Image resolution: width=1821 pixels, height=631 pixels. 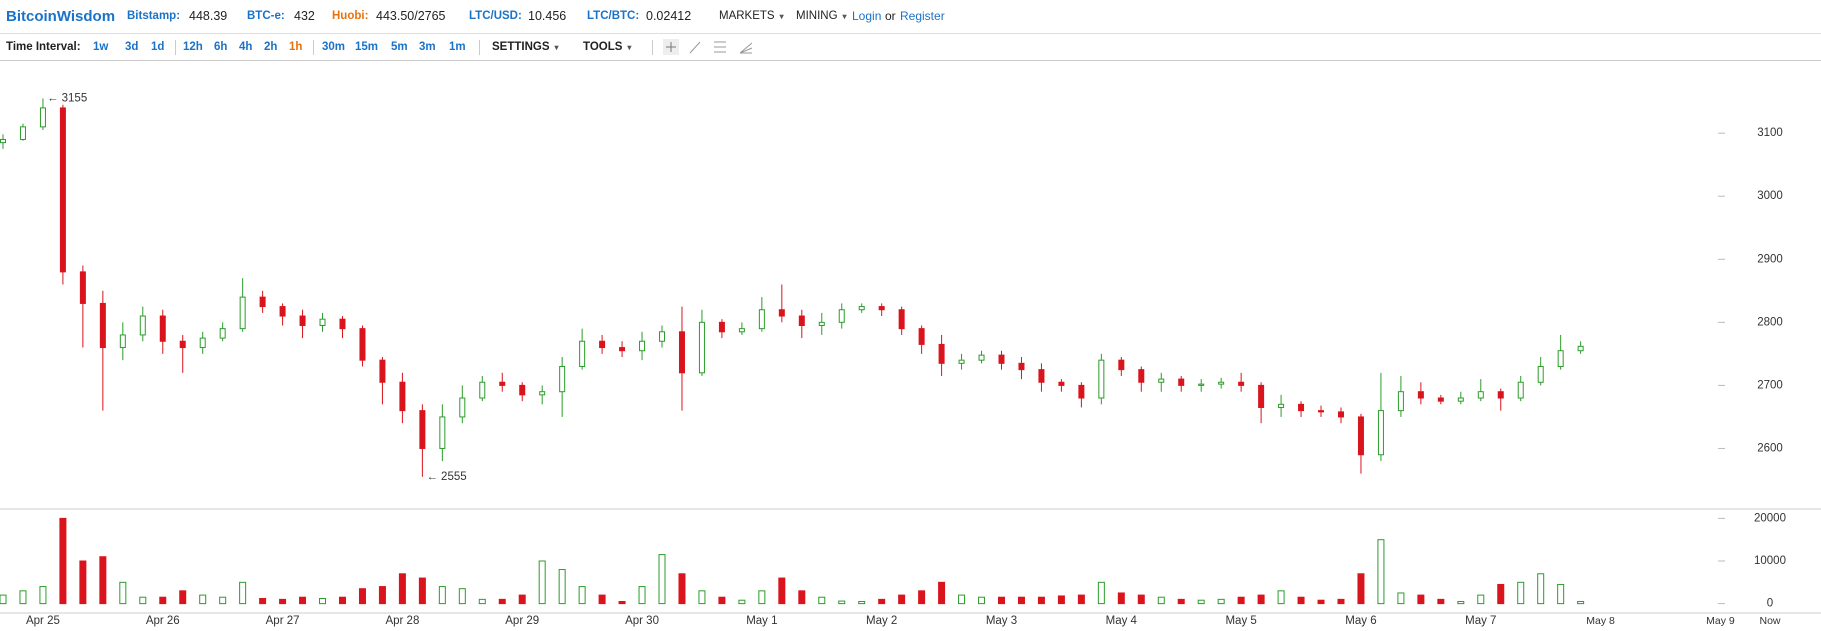 What do you see at coordinates (334, 47) in the screenshot?
I see `interval-button: 30m` at bounding box center [334, 47].